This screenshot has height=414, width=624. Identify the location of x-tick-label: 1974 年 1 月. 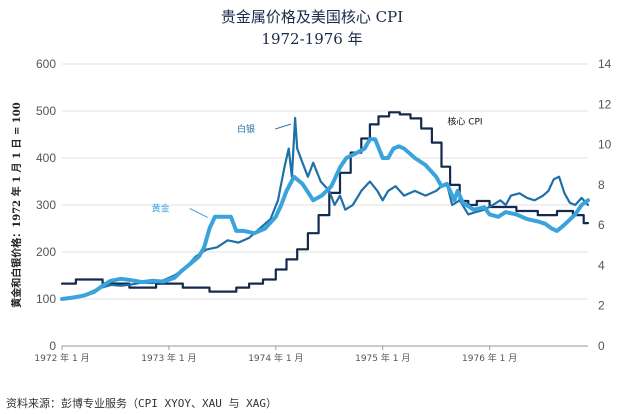
(275, 358).